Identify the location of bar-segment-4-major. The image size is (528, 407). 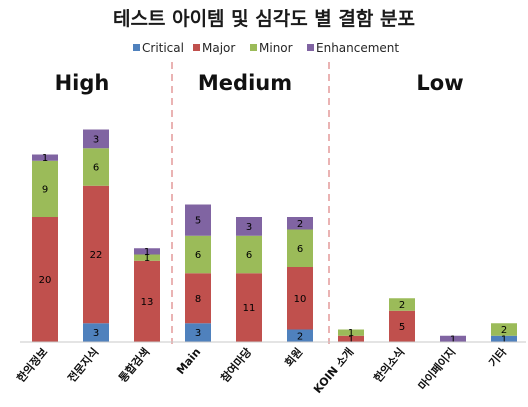
(249, 307).